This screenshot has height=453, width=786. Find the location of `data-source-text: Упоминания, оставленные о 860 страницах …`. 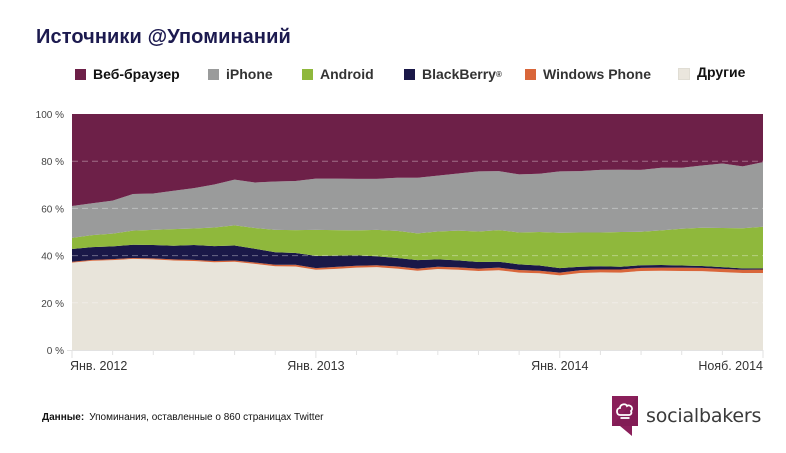

data-source-text: Упоминания, оставленные о 860 страницах … is located at coordinates (206, 417).